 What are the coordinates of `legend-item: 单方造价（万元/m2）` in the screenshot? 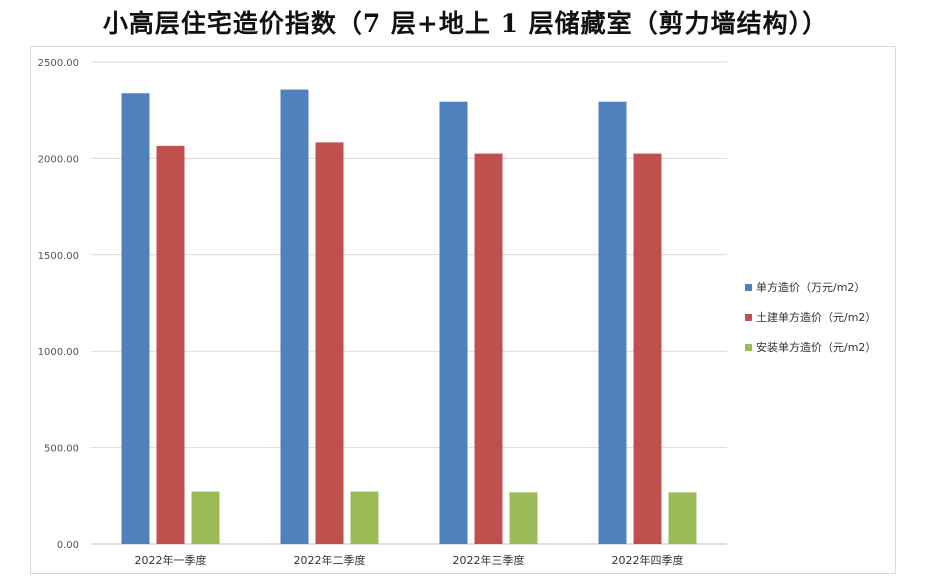 It's located at (810, 287).